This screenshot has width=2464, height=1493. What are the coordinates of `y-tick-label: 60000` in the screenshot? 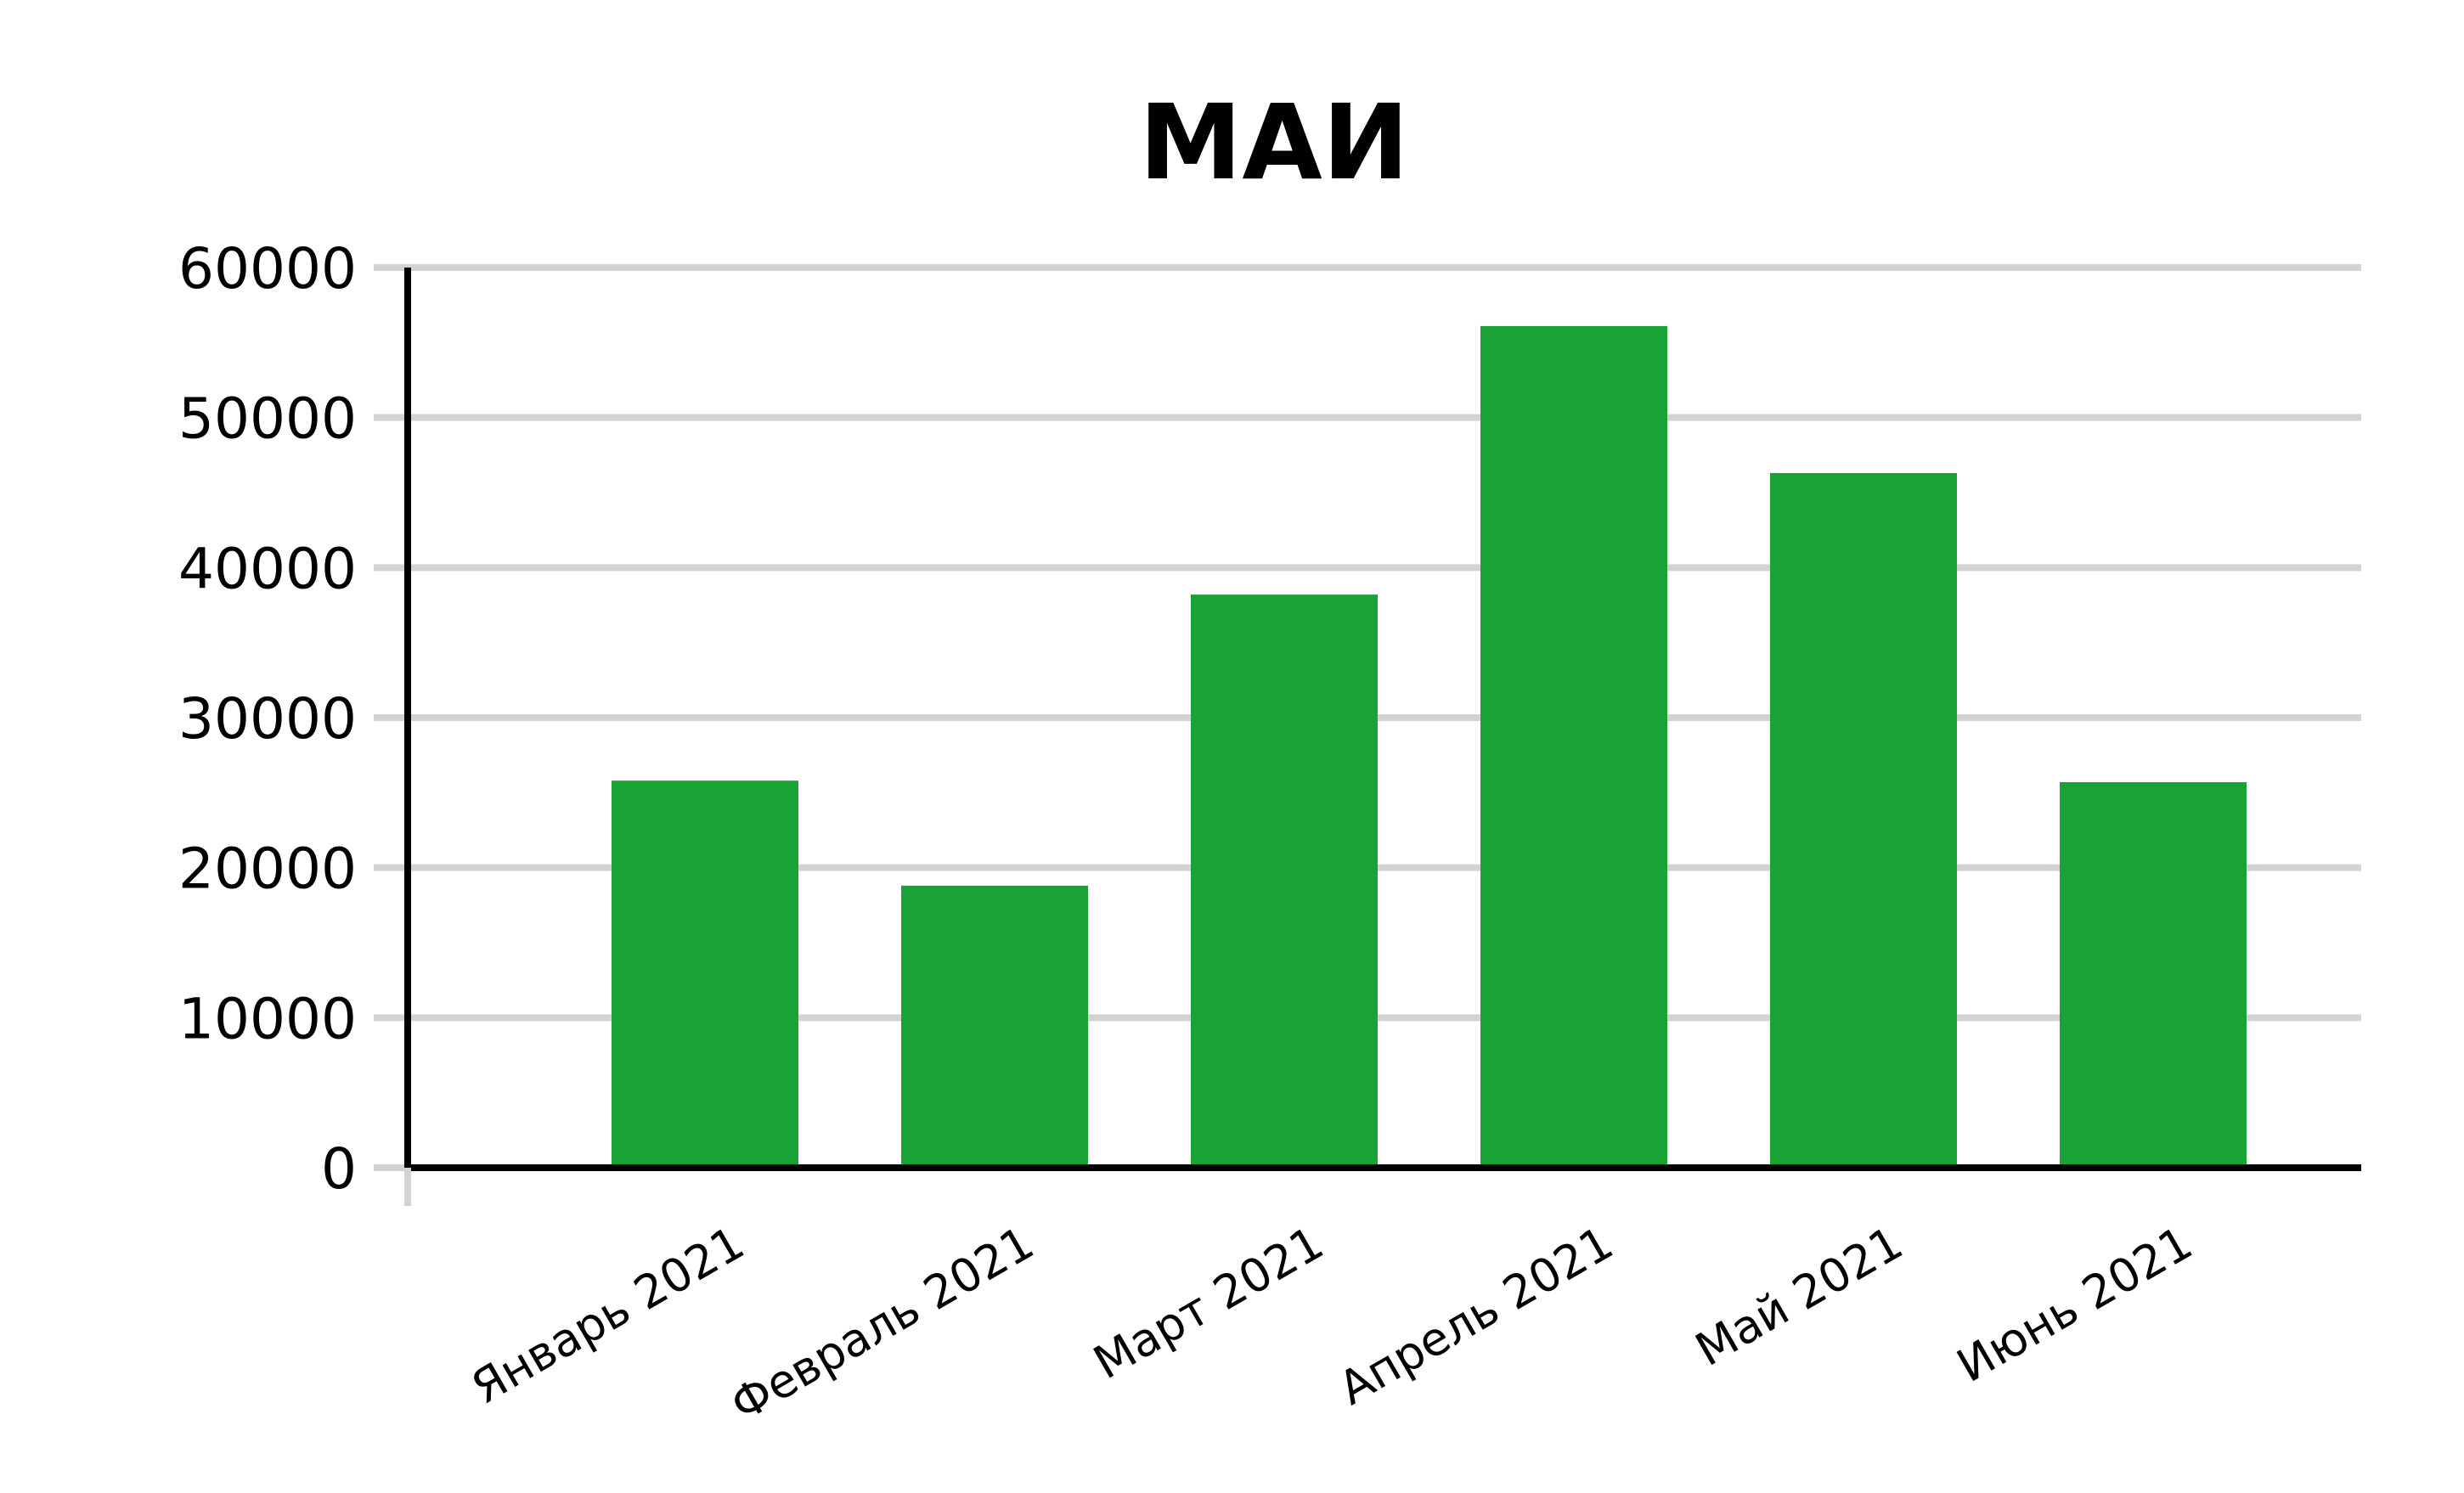 It's located at (267, 269).